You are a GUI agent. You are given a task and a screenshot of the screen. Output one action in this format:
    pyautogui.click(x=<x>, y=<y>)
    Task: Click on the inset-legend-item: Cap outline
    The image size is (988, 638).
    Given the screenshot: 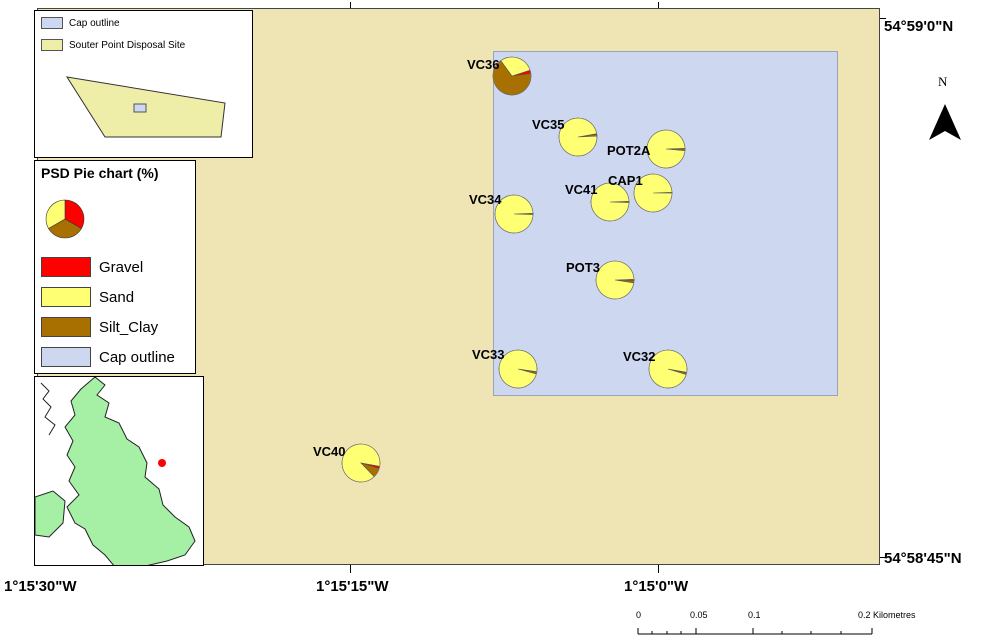 What is the action you would take?
    pyautogui.click(x=80, y=23)
    